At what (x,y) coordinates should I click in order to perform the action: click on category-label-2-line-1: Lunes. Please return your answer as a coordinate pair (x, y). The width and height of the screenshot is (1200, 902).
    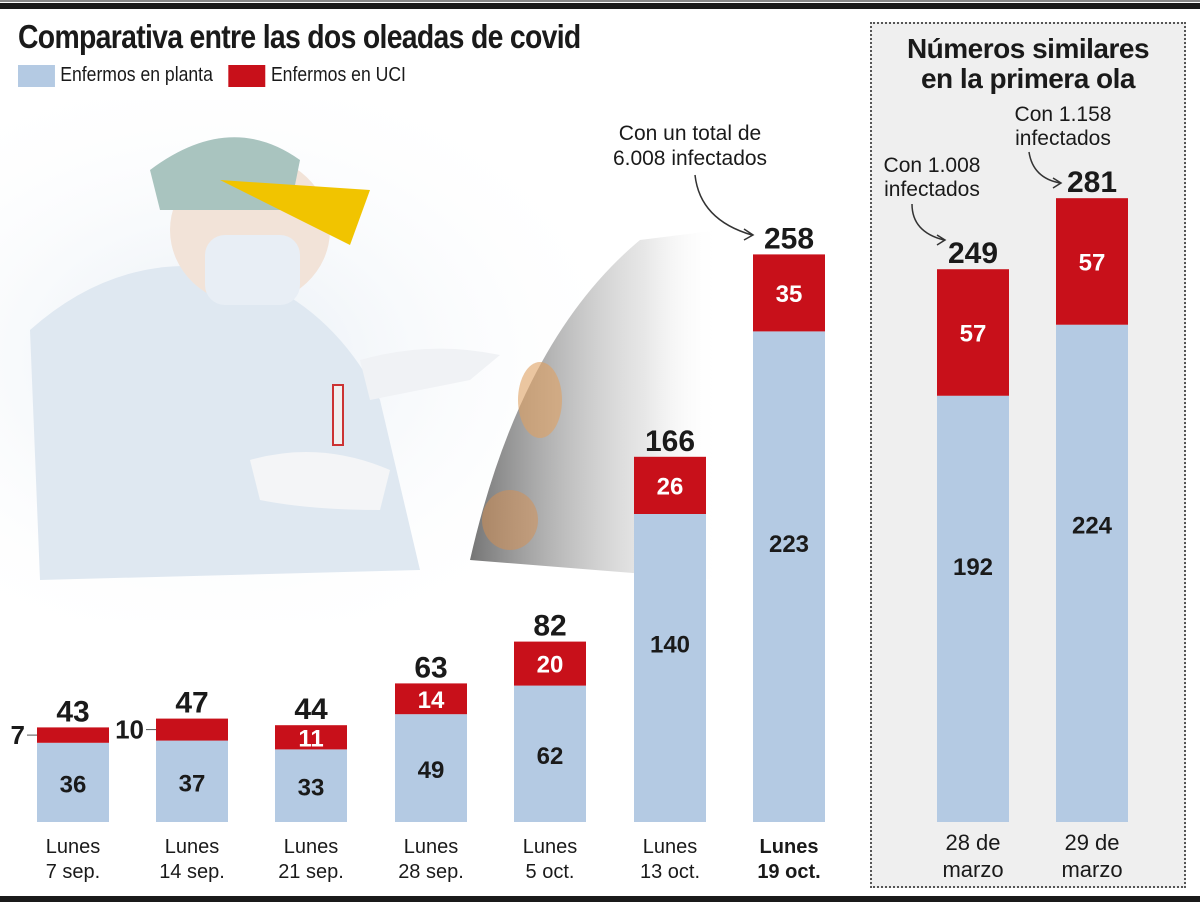
    Looking at the image, I should click on (311, 847).